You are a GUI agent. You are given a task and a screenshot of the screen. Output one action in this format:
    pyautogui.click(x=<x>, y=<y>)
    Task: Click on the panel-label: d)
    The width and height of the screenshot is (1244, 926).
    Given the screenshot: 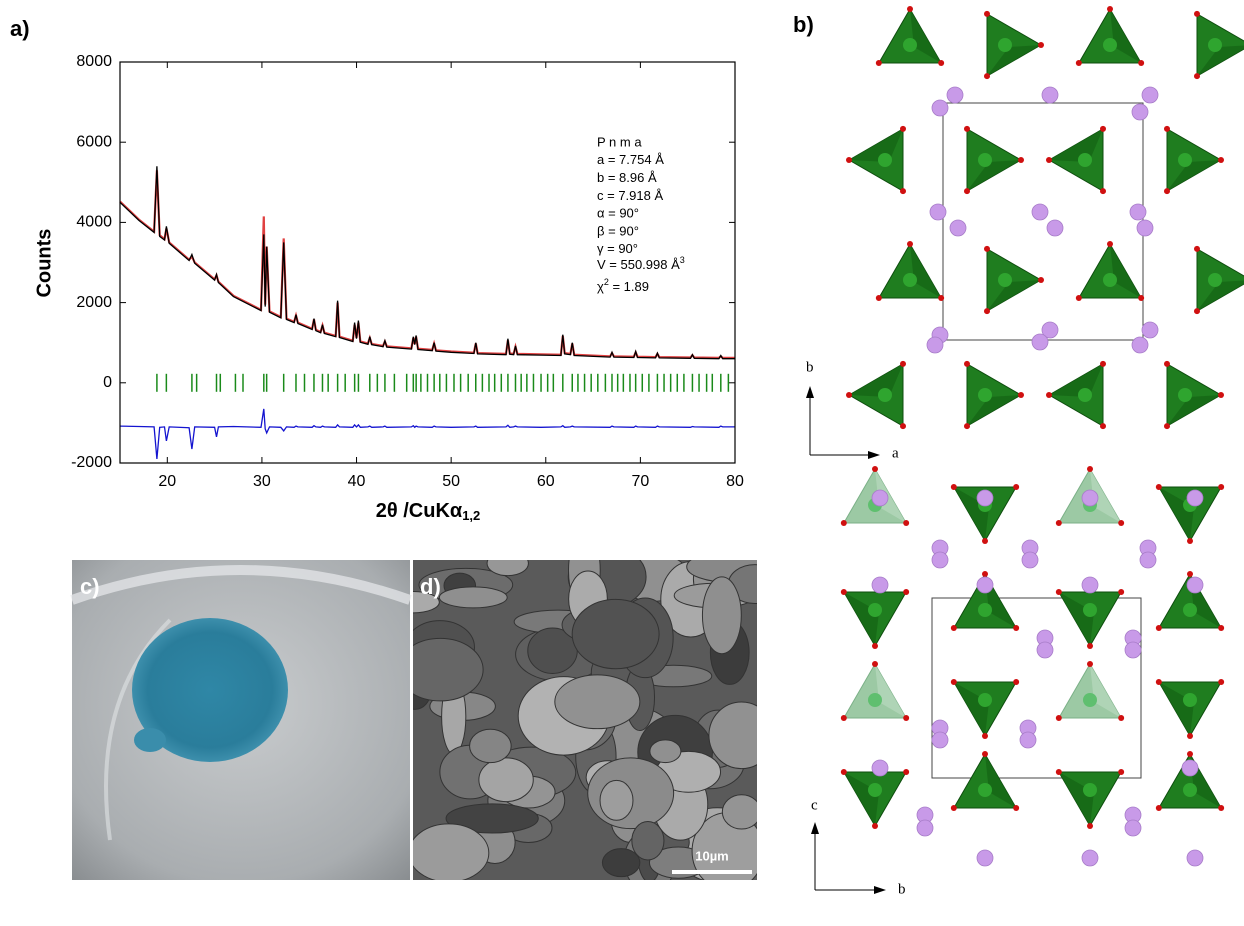 What is the action you would take?
    pyautogui.click(x=430, y=586)
    